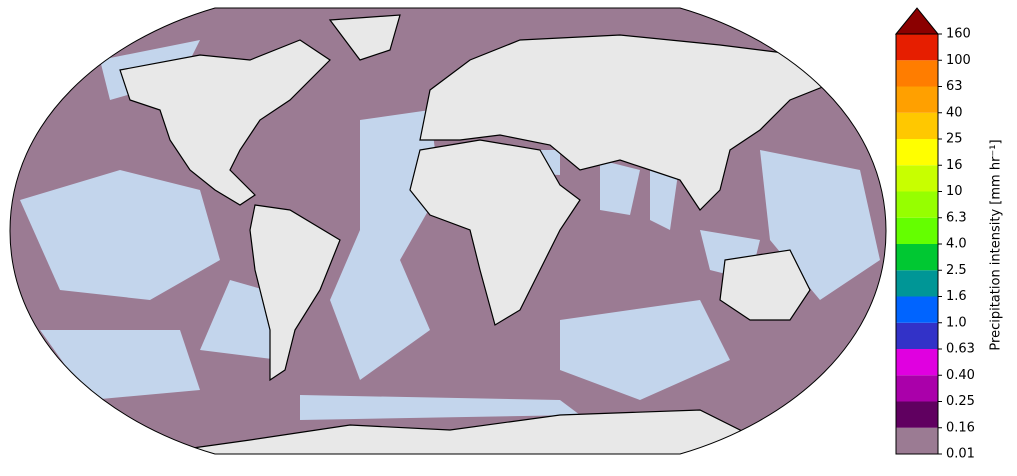  What do you see at coordinates (958, 34) in the screenshot?
I see `colorbar-tick-label: 160` at bounding box center [958, 34].